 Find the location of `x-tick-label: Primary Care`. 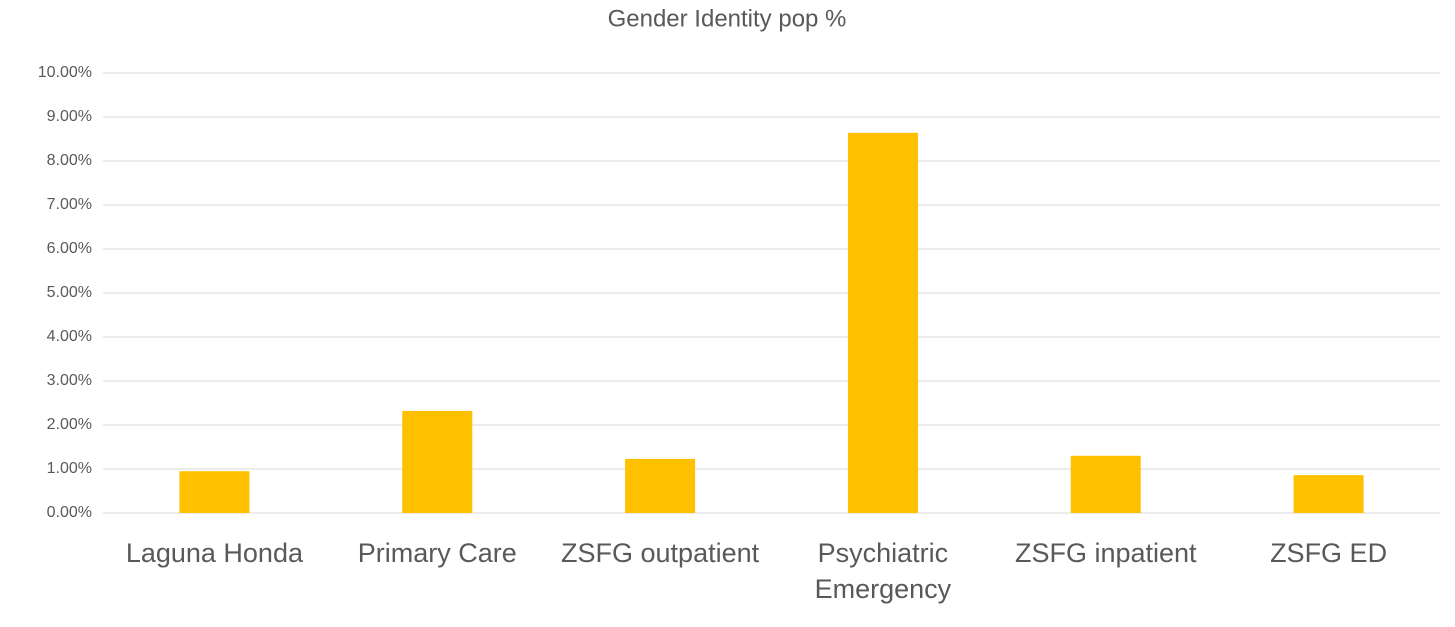

x-tick-label: Primary Care is located at coordinates (437, 553).